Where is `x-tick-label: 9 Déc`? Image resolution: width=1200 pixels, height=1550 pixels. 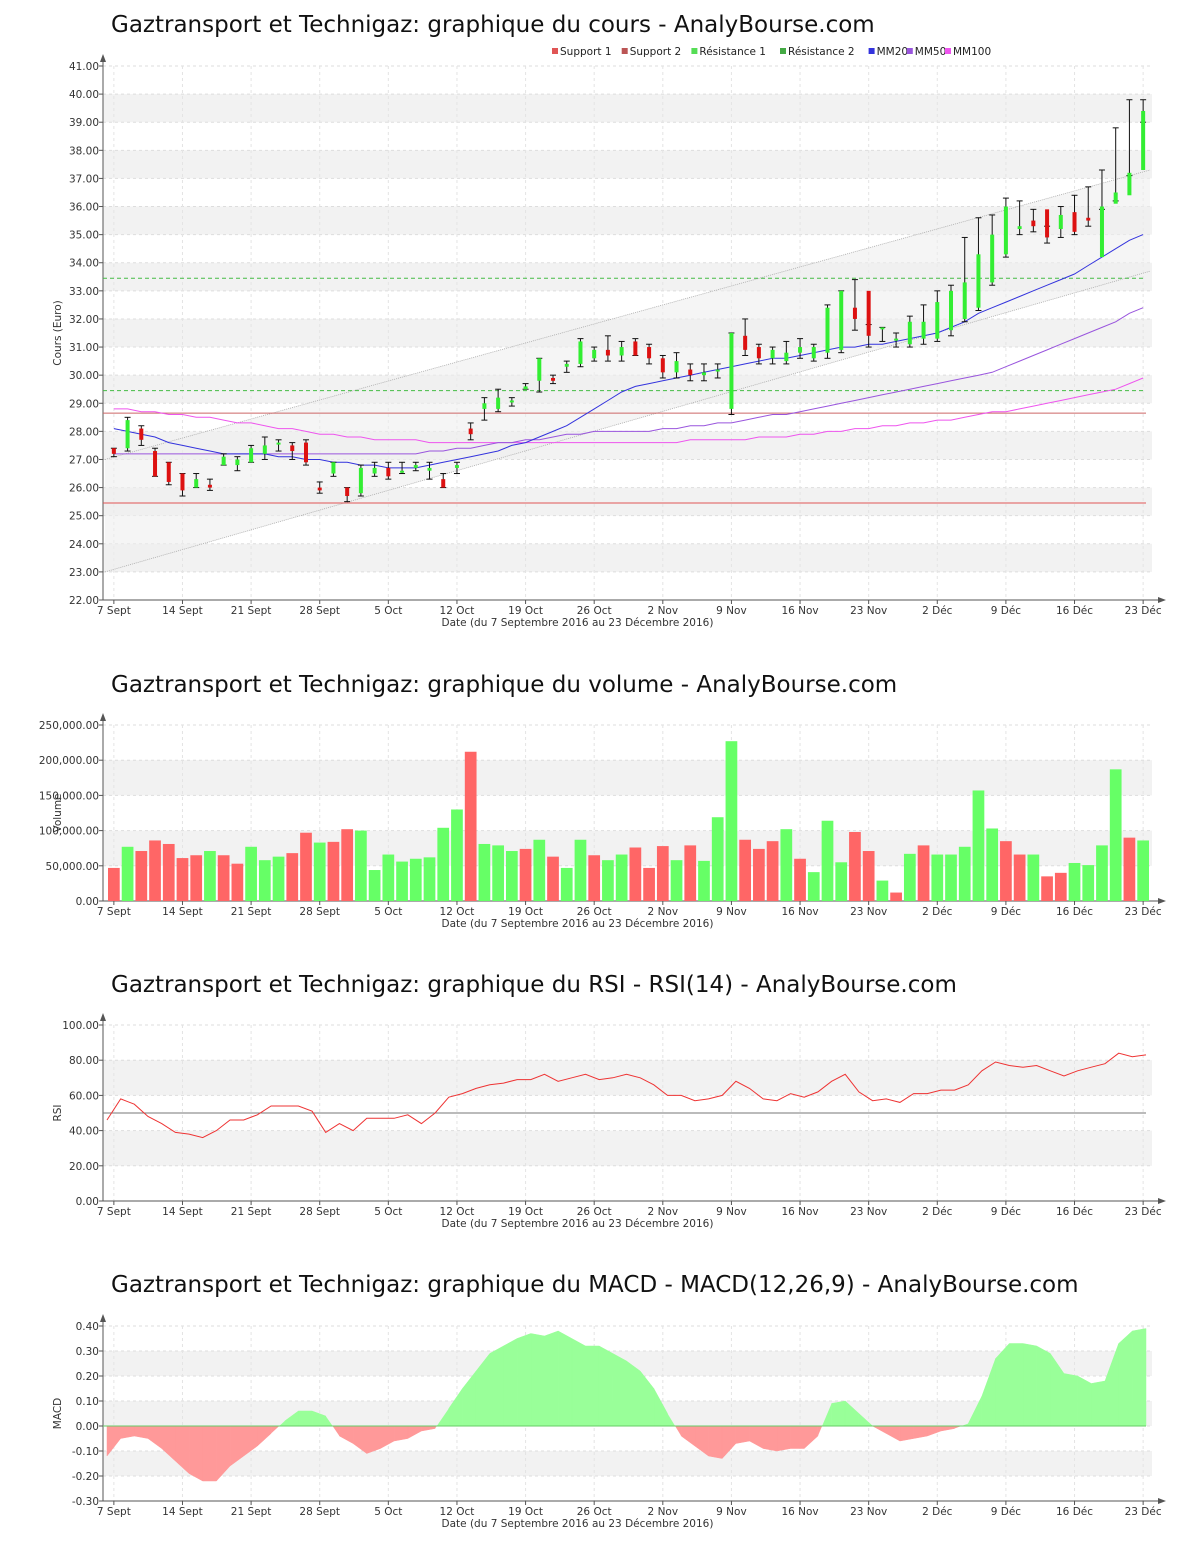 x-tick-label: 9 Déc is located at coordinates (1006, 1212).